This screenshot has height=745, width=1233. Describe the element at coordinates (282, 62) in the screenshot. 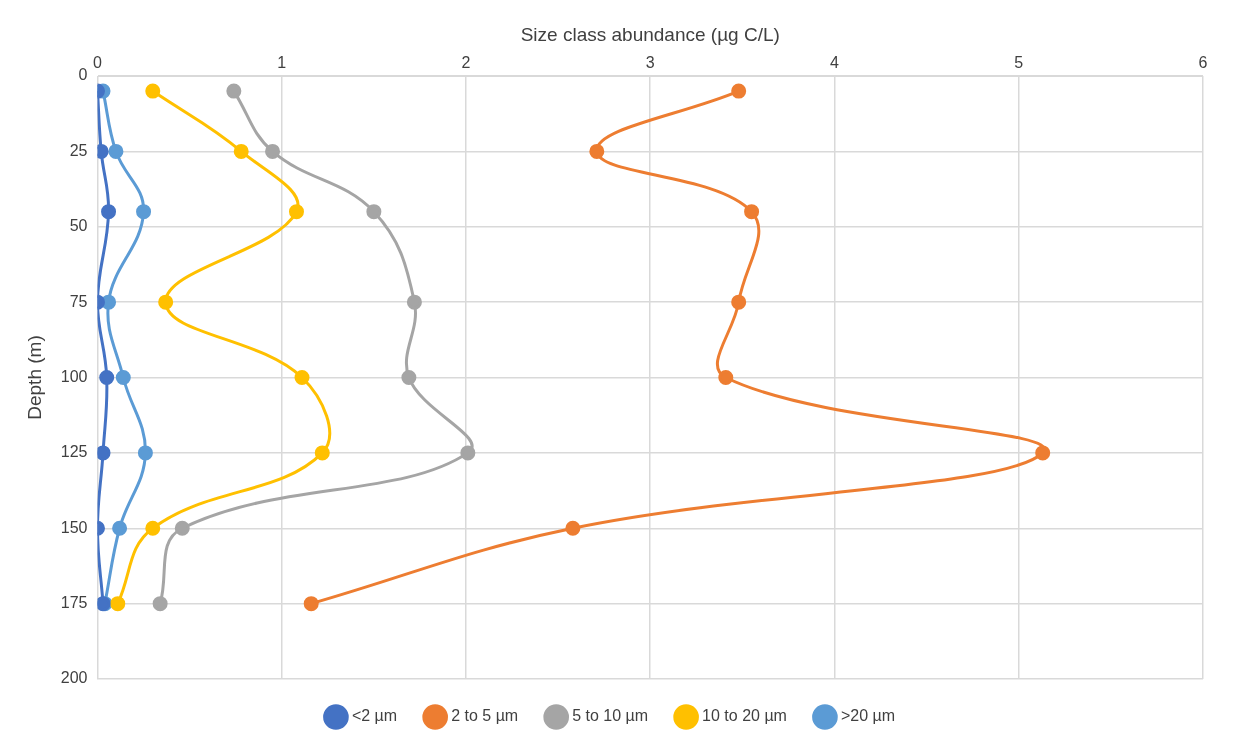

I see `x-tick-label: 1` at that location.